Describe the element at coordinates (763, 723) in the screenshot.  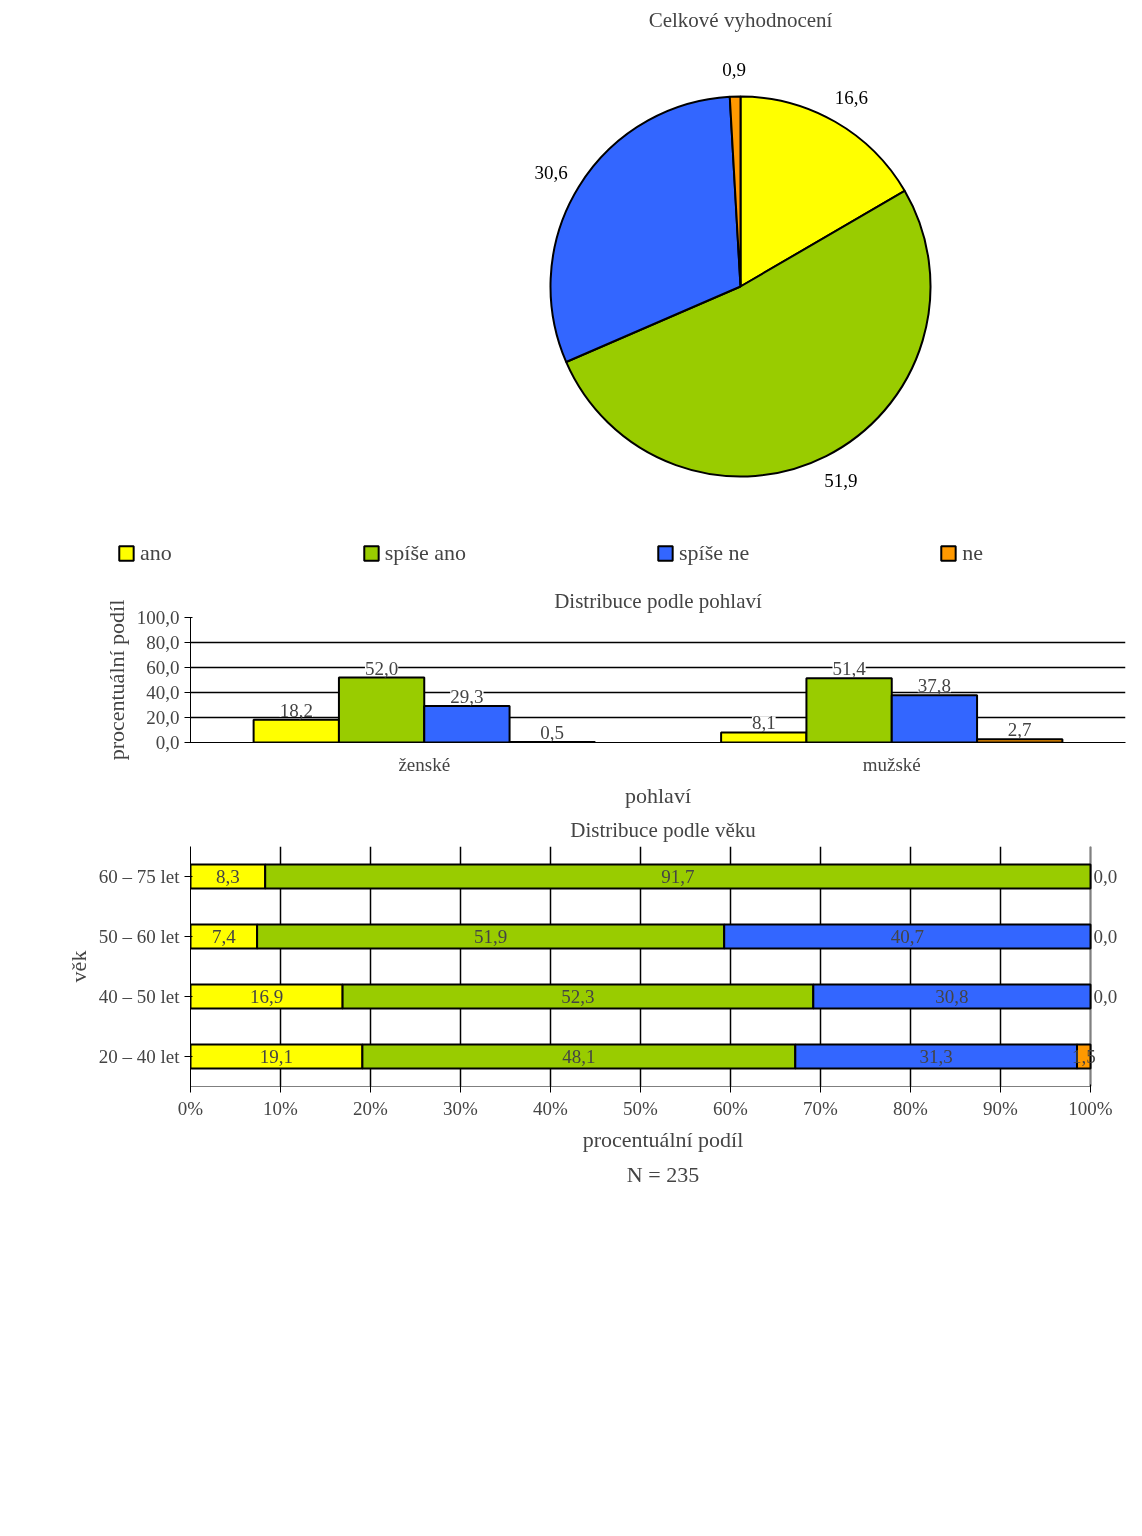
I see `data-label: 8,1` at that location.